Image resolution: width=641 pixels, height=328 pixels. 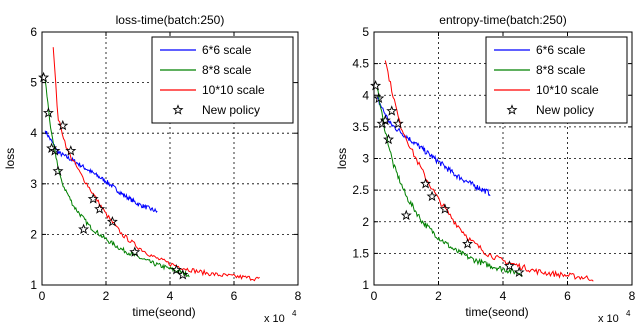 I want to click on y-tick-label: 1.5, so click(x=360, y=253).